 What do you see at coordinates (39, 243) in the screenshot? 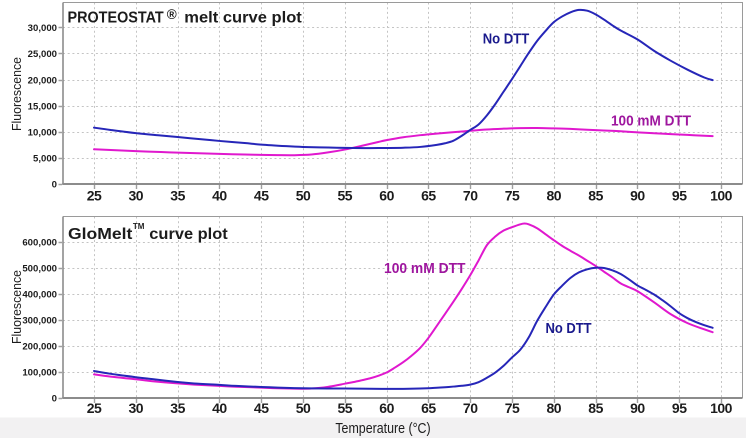
I see `svg-text: 600,000` at bounding box center [39, 243].